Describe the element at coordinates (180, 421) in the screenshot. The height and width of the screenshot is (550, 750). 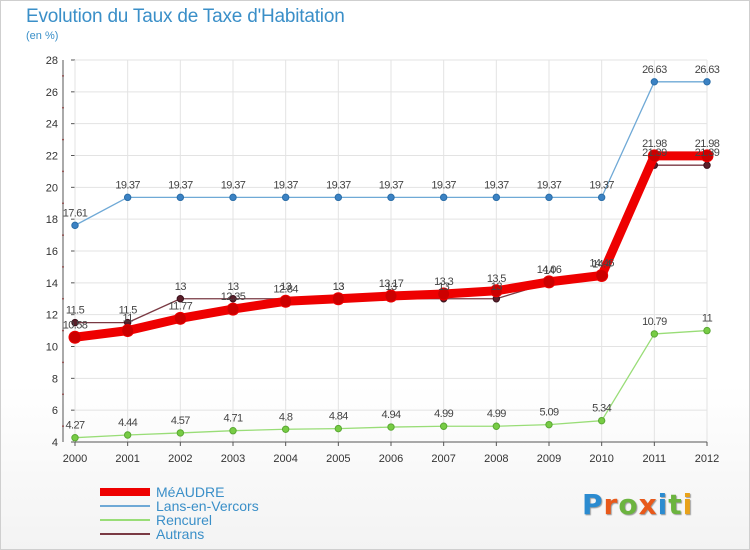
I see `data-label-series-2: 4.57` at that location.